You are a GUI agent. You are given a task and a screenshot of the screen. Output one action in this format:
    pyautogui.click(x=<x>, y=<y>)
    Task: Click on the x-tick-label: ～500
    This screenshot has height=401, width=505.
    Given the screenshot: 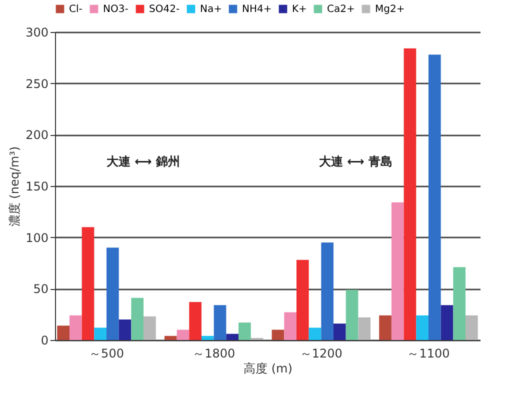 What is the action you would take?
    pyautogui.click(x=106, y=353)
    